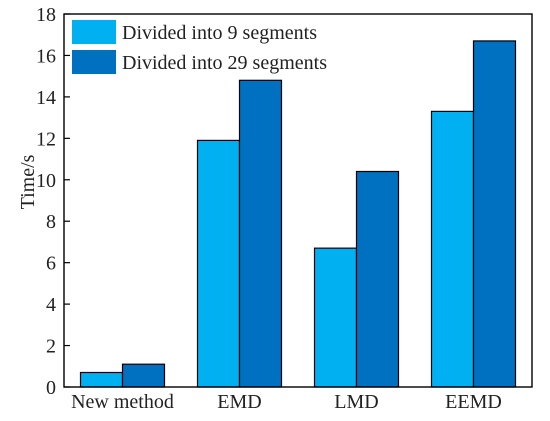 The image size is (550, 421). Describe the element at coordinates (46, 56) in the screenshot. I see `y-tick-label: 16` at that location.